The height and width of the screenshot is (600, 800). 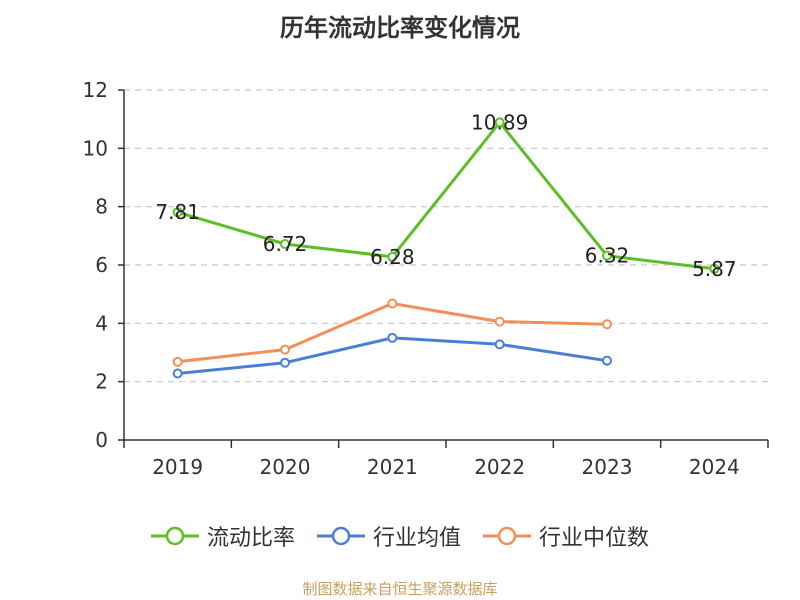 I want to click on y-tick-label: 4, so click(x=101, y=323).